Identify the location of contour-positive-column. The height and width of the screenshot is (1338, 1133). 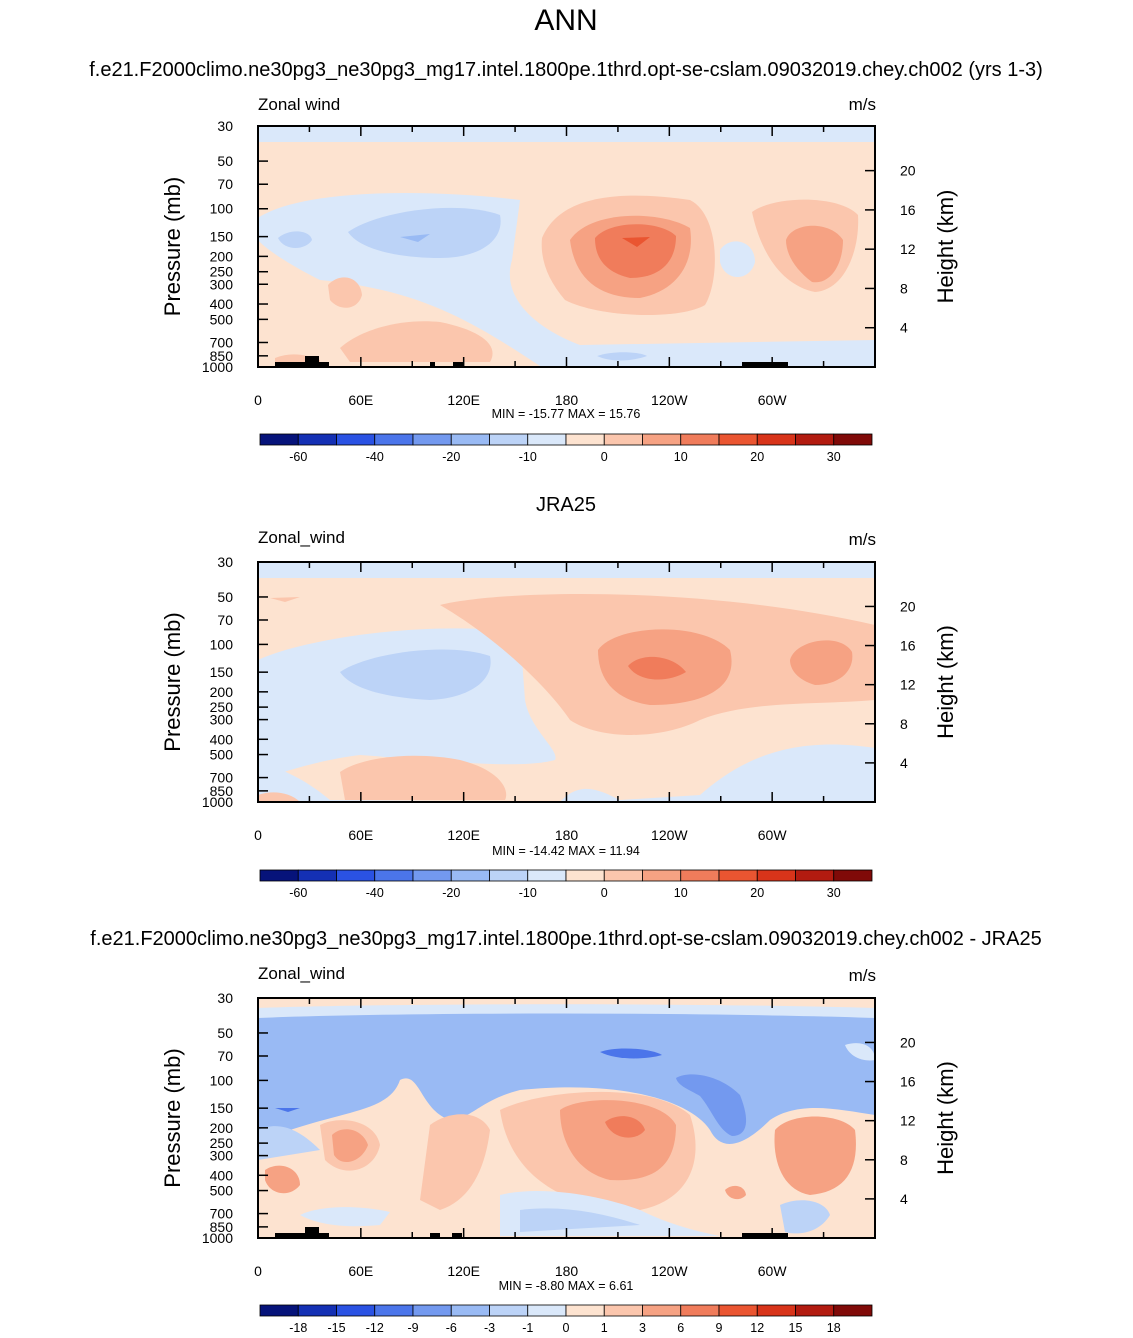
(455, 1162).